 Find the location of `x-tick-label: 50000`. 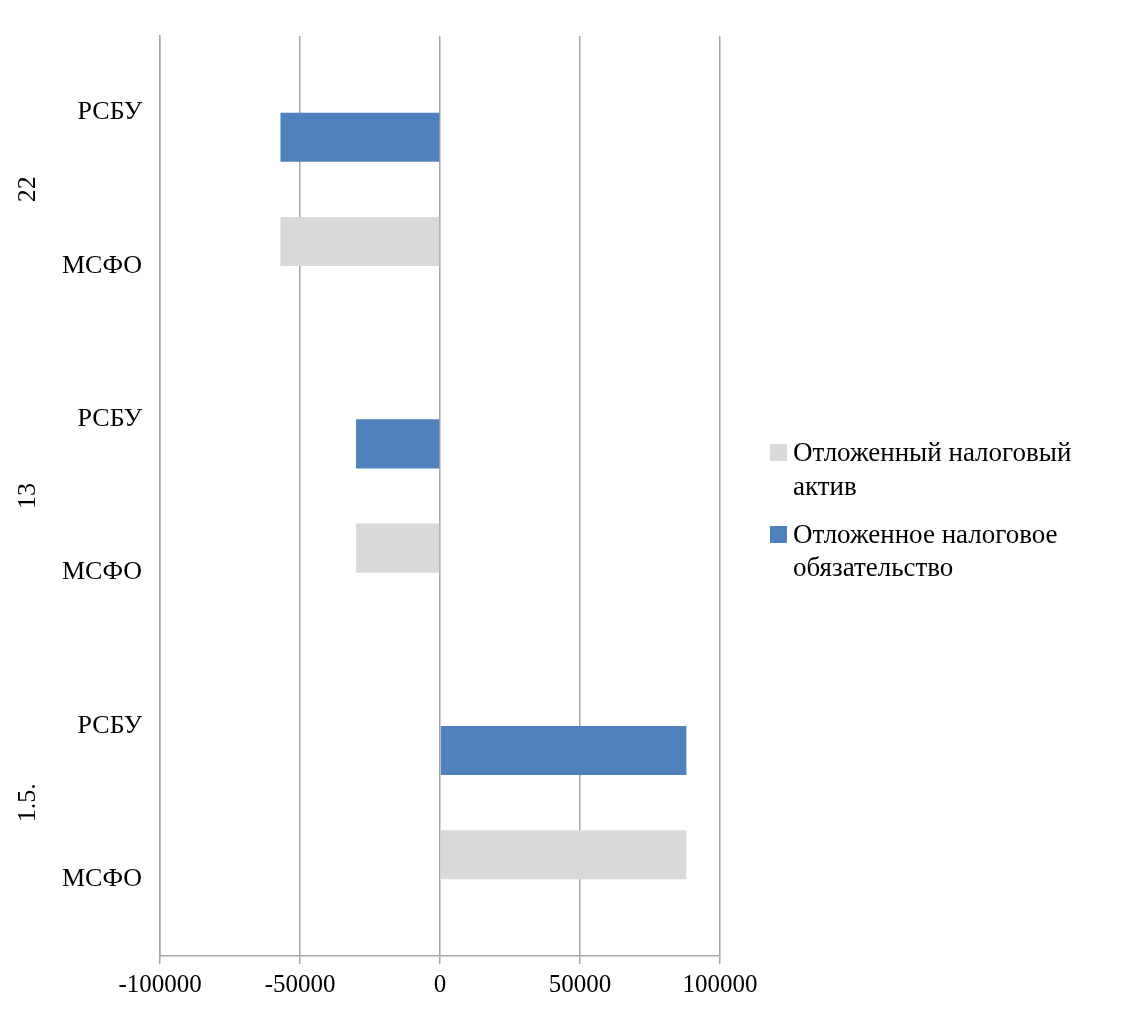

x-tick-label: 50000 is located at coordinates (580, 983).